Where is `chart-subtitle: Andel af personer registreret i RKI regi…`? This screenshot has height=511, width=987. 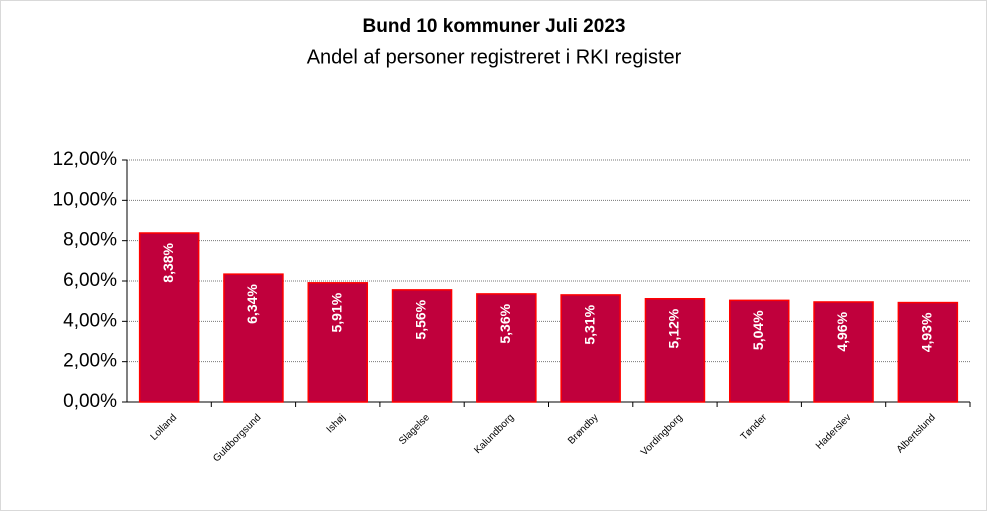 chart-subtitle: Andel af personer registreret i RKI regi… is located at coordinates (494, 57).